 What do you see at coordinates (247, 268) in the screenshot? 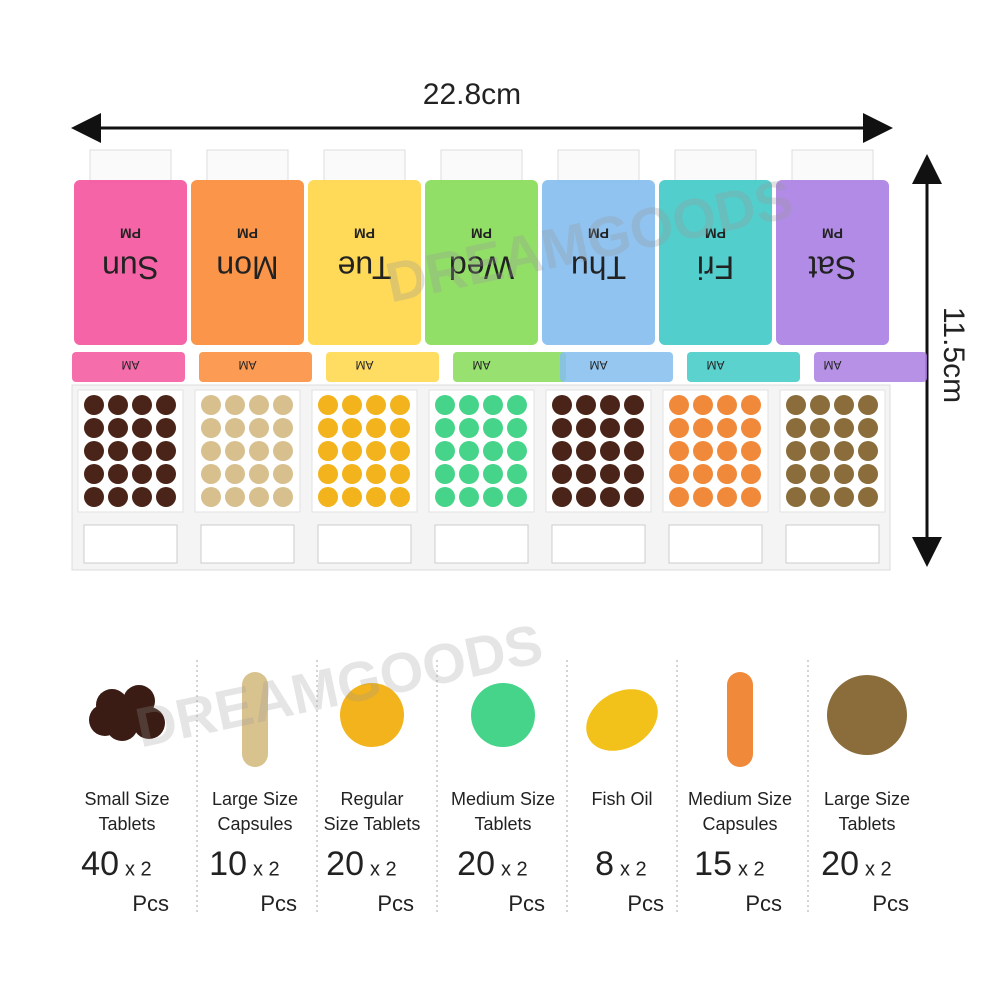
I see `day-label: Mon` at bounding box center [247, 268].